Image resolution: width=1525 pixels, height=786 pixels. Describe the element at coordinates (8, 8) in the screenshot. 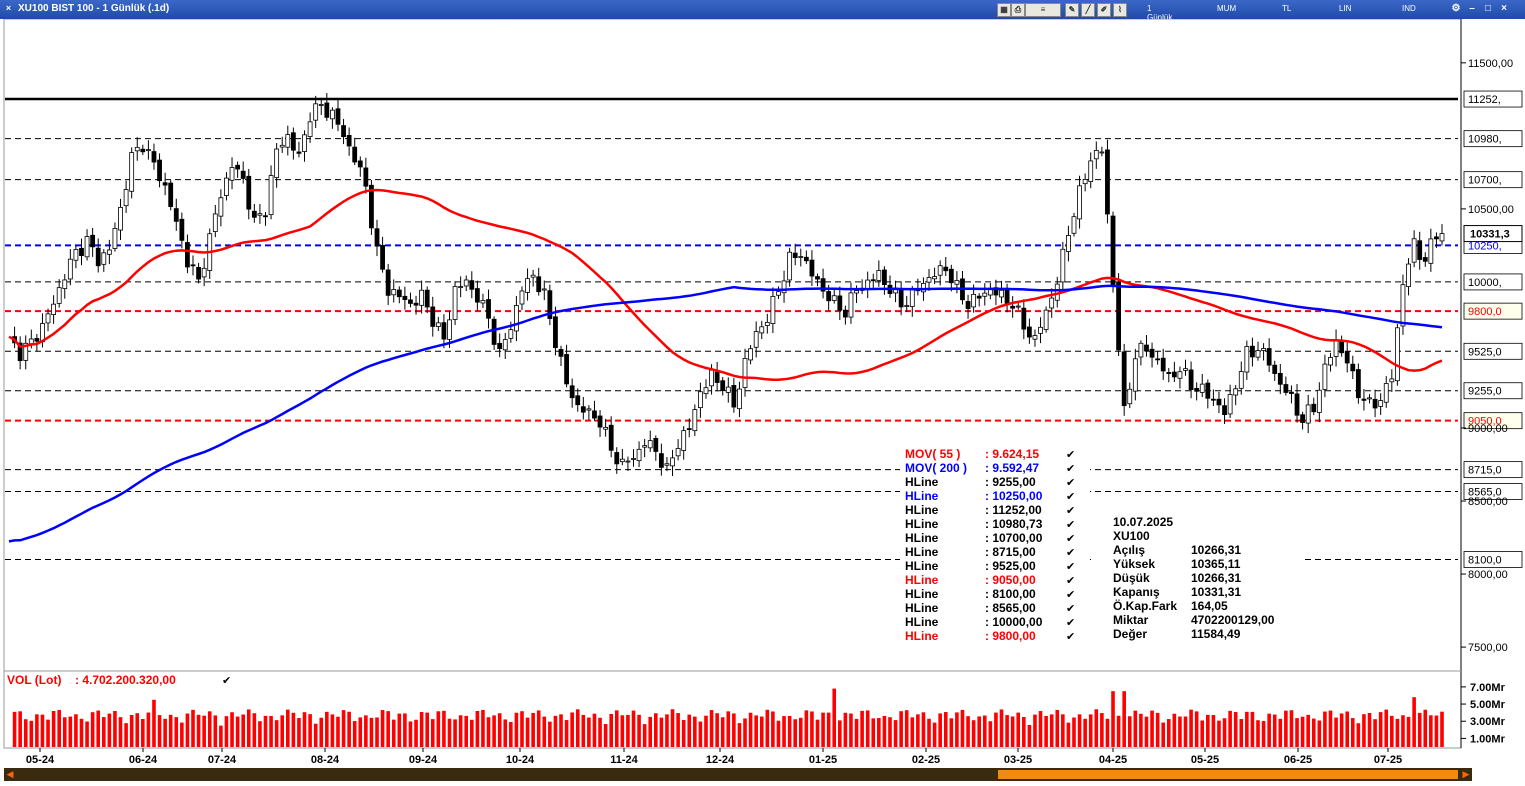

I see `close-icon: ×` at that location.